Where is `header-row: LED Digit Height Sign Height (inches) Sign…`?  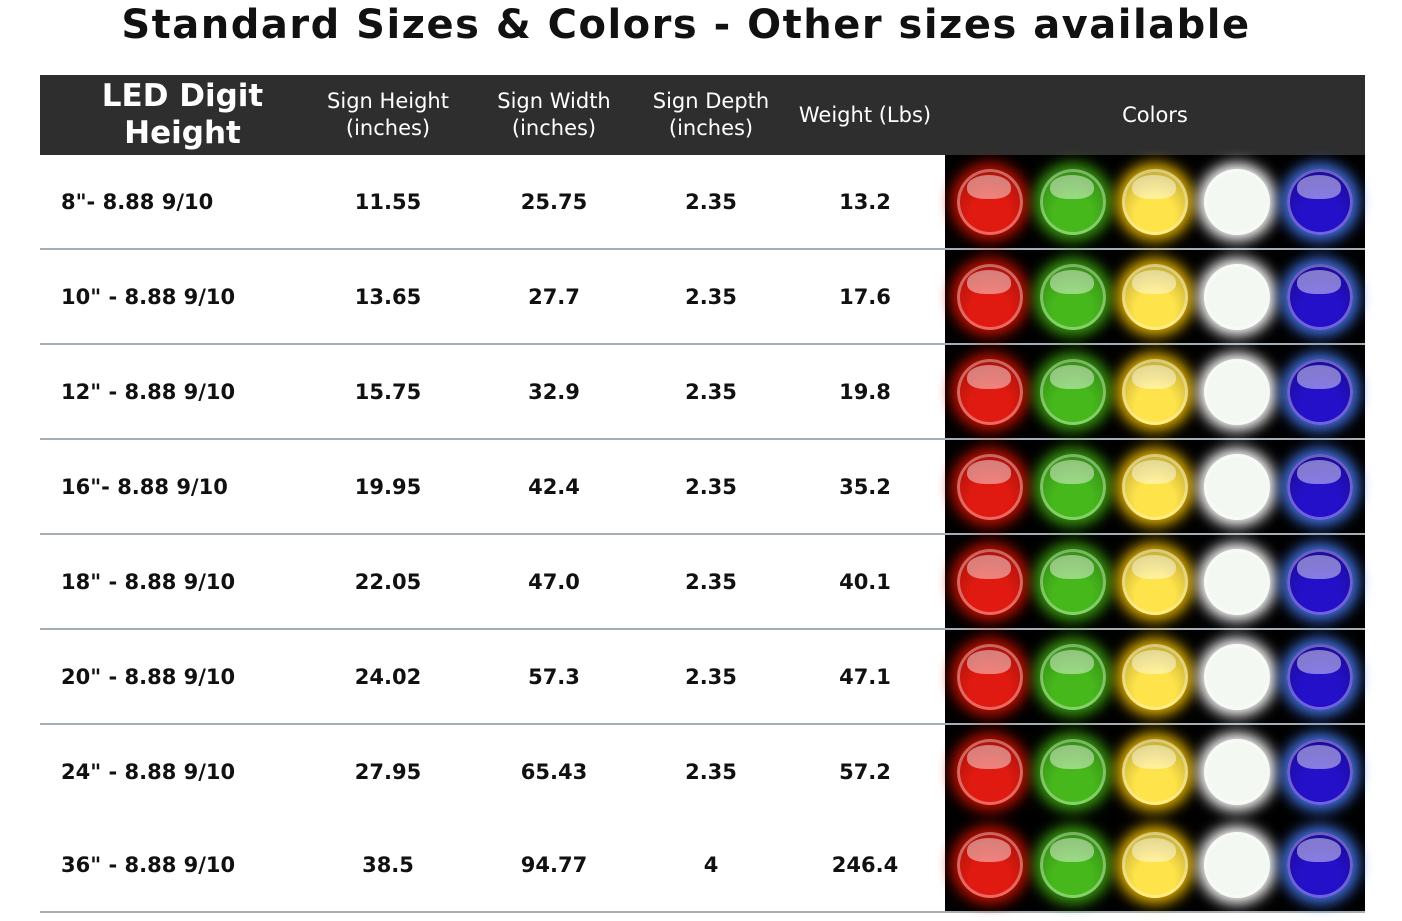
header-row: LED Digit Height Sign Height (inches) Sign… is located at coordinates (702, 115).